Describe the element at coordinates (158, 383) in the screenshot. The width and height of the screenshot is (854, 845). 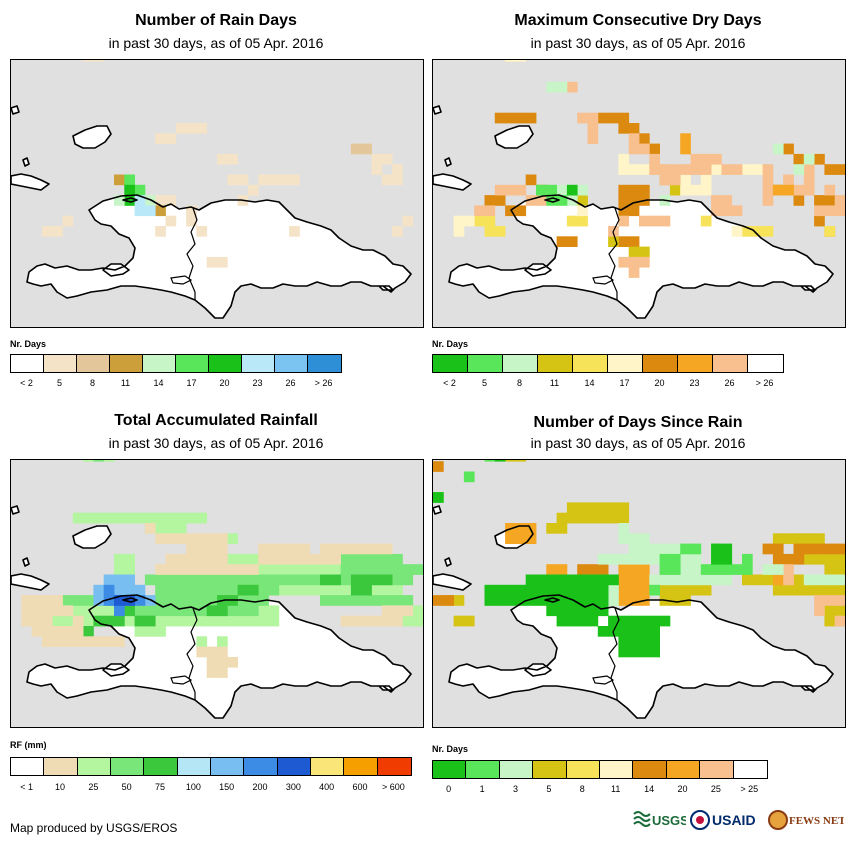
I see `legend-tick-label: 14` at that location.